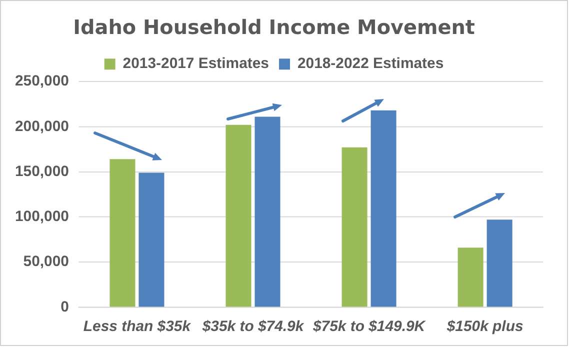 Image resolution: width=570 pixels, height=348 pixels. Describe the element at coordinates (41, 217) in the screenshot. I see `y-tick-label: 100,000` at that location.